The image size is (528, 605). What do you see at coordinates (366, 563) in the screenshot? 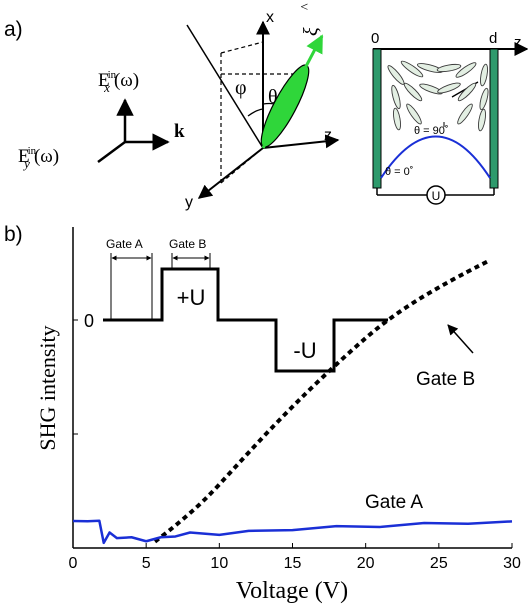
I see `x-tick-label: 20` at bounding box center [366, 563].